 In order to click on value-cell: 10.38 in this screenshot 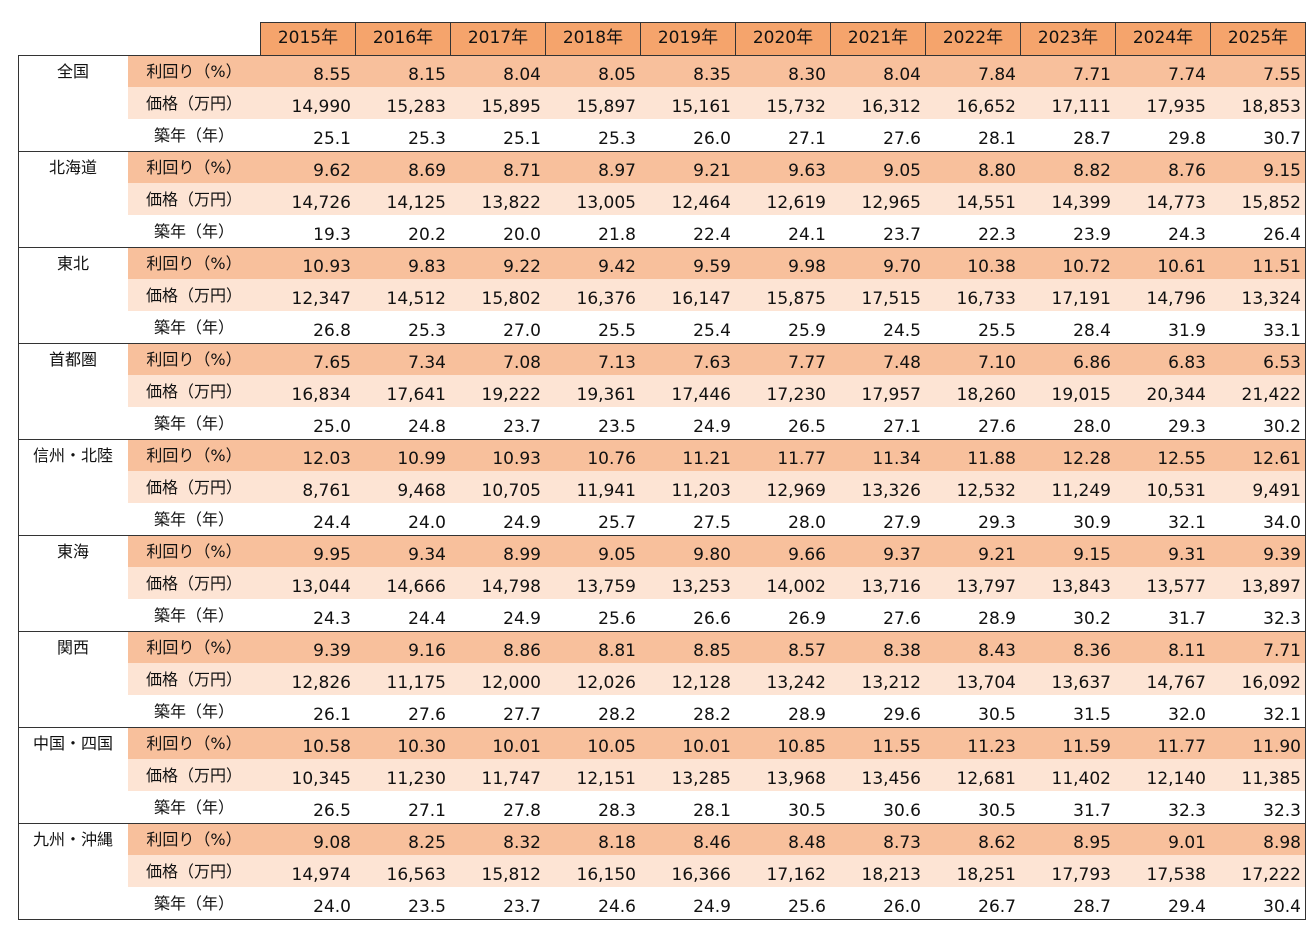, I will do `click(972, 263)`.